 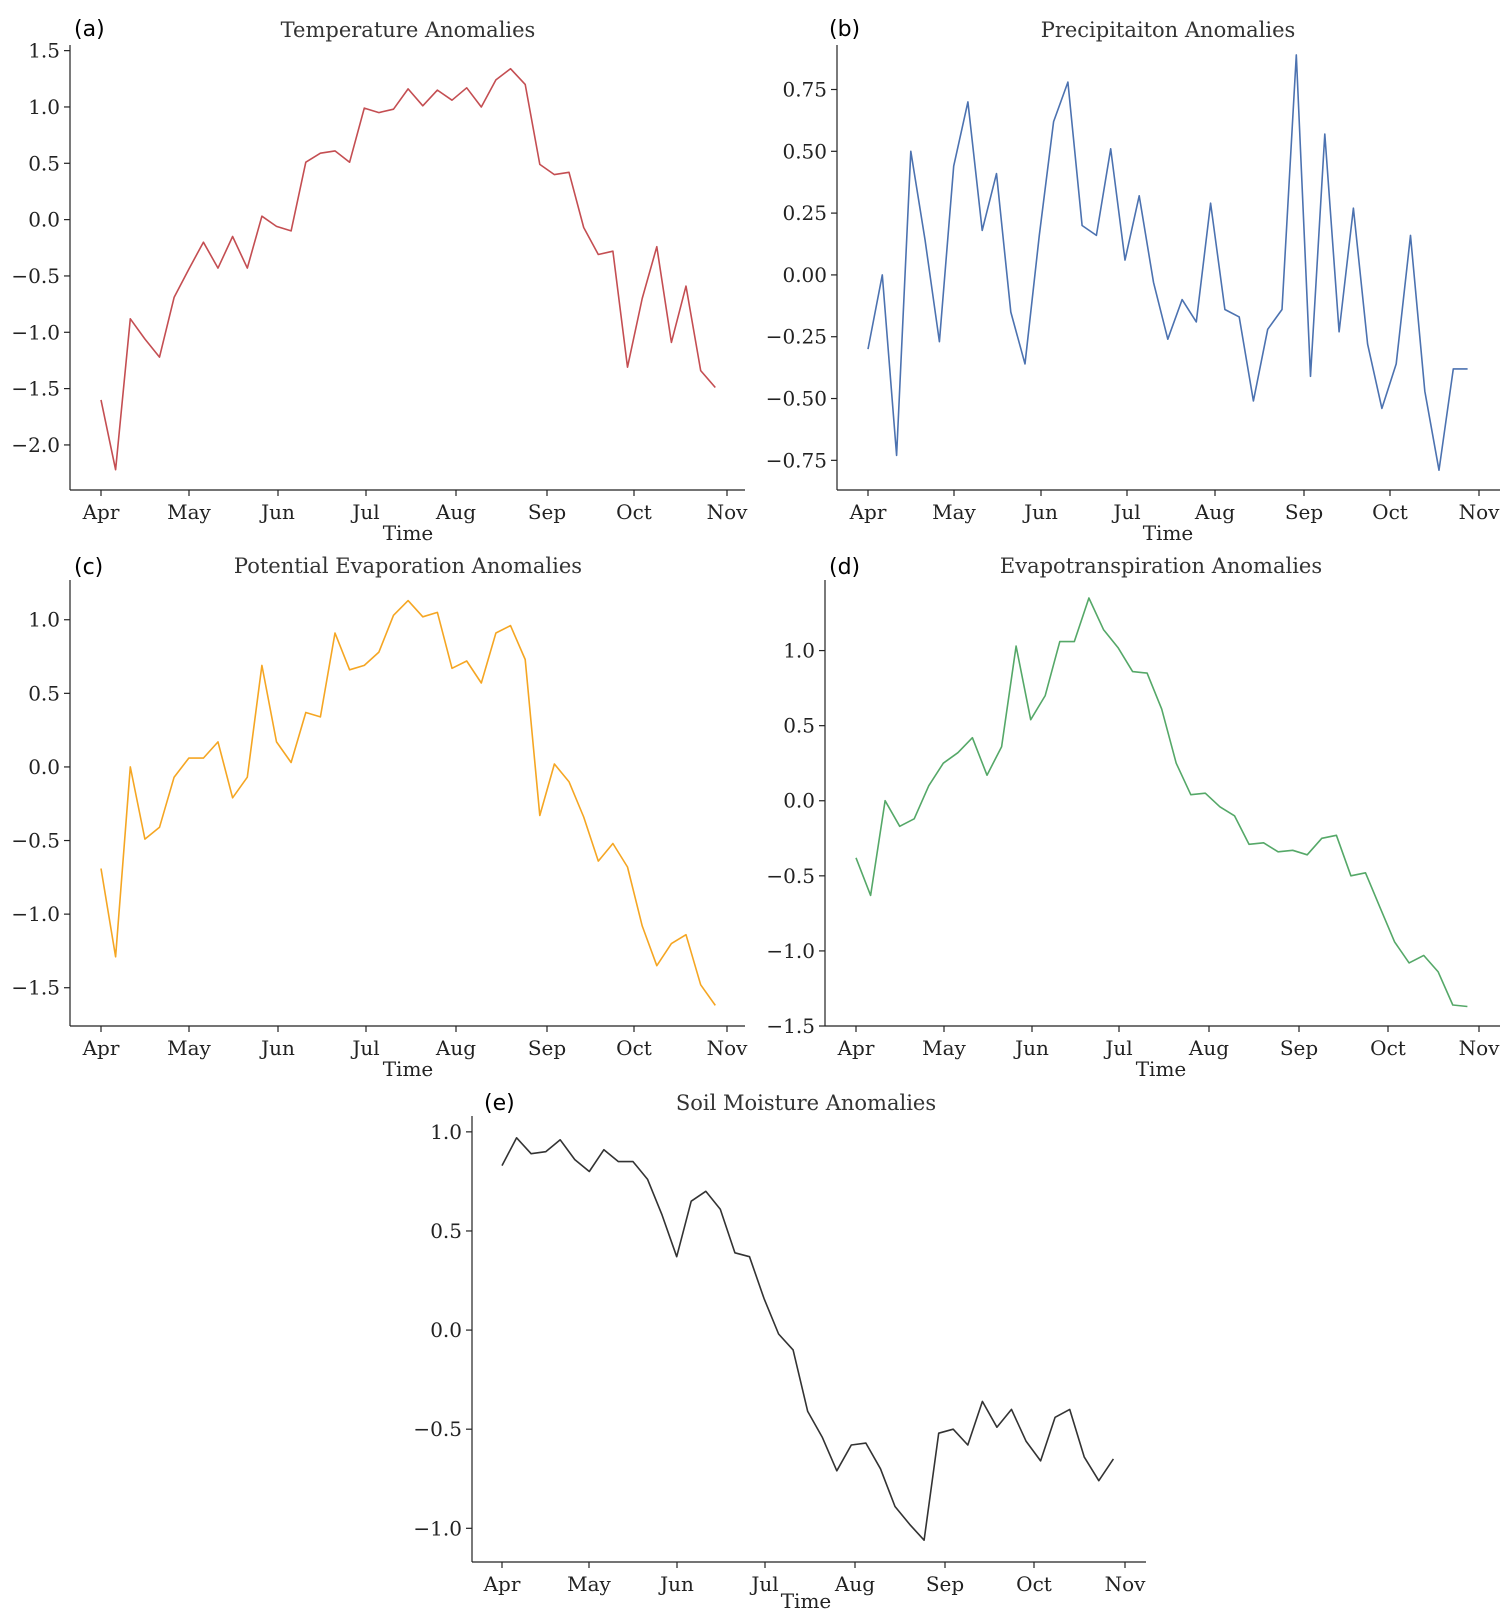 What do you see at coordinates (1208, 1048) in the screenshot?
I see `chart-d-x-tick-label: Aug` at bounding box center [1208, 1048].